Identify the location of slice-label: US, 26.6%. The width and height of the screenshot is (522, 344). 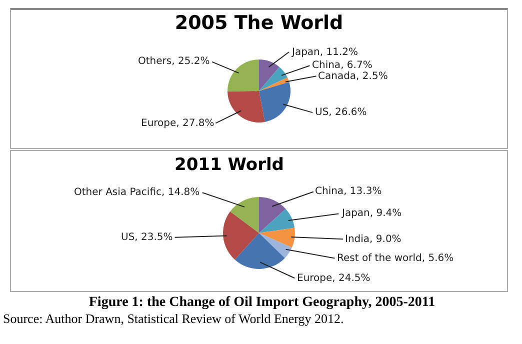
(341, 112).